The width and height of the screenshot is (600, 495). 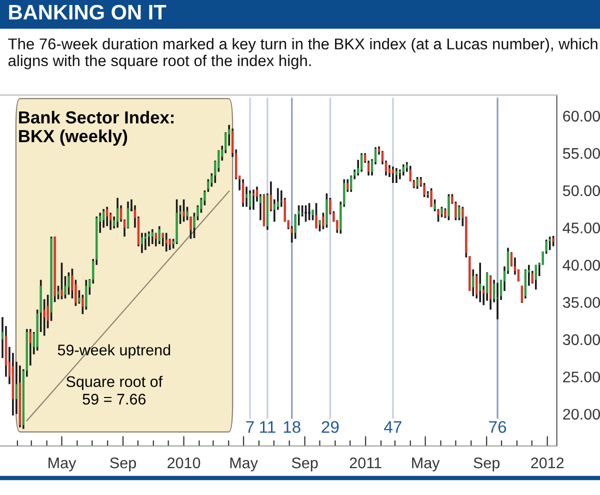 What do you see at coordinates (268, 427) in the screenshot?
I see `ref-line-label: 11` at bounding box center [268, 427].